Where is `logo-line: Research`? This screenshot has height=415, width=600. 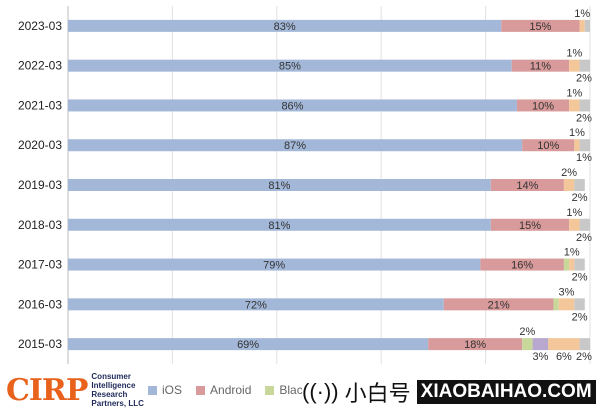
logo-line: Research is located at coordinates (109, 394).